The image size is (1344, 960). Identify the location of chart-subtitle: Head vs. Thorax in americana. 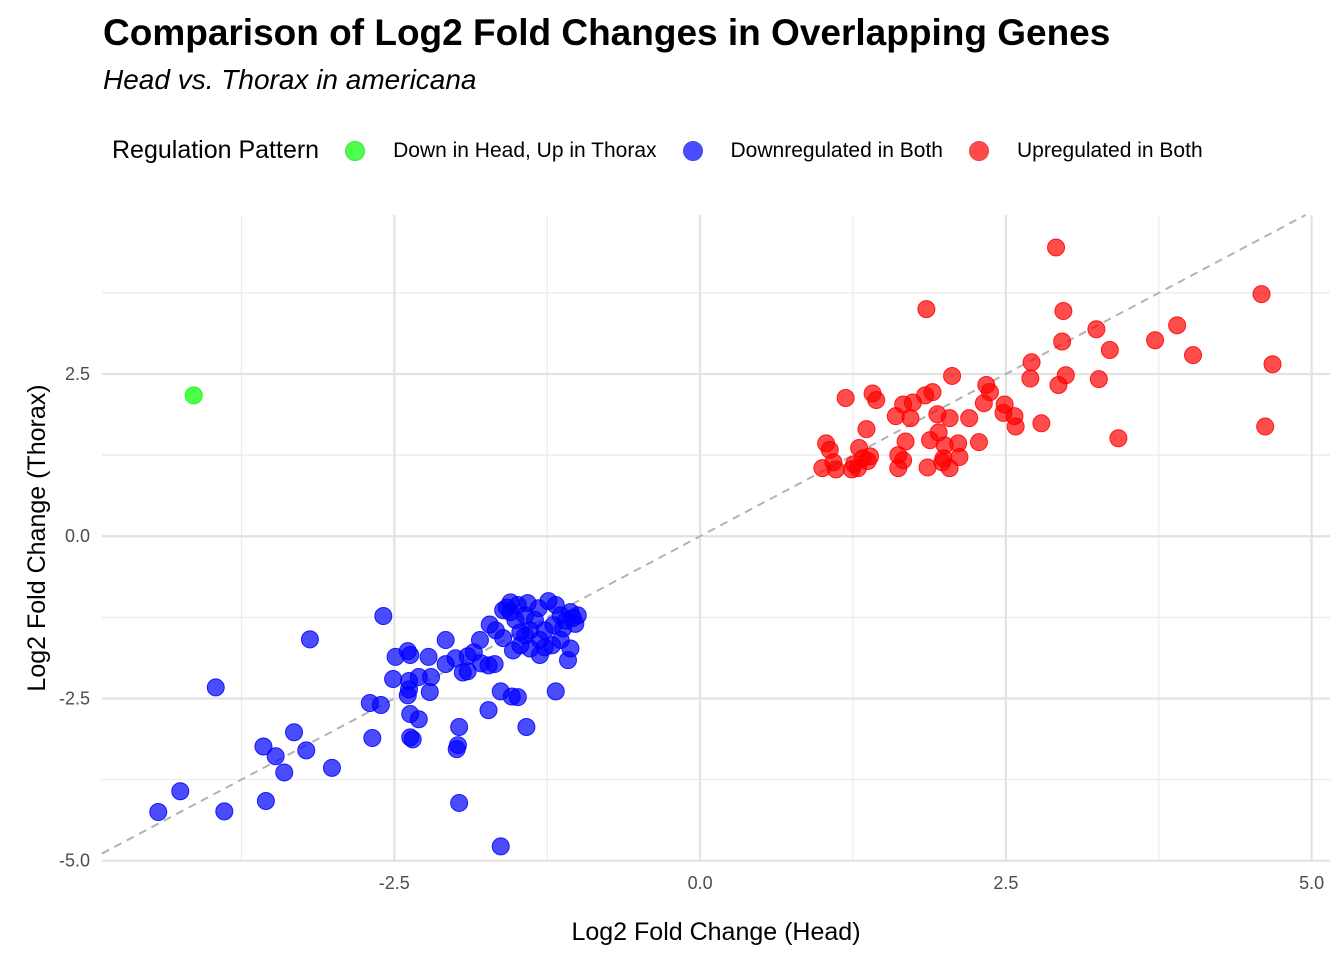
(290, 79).